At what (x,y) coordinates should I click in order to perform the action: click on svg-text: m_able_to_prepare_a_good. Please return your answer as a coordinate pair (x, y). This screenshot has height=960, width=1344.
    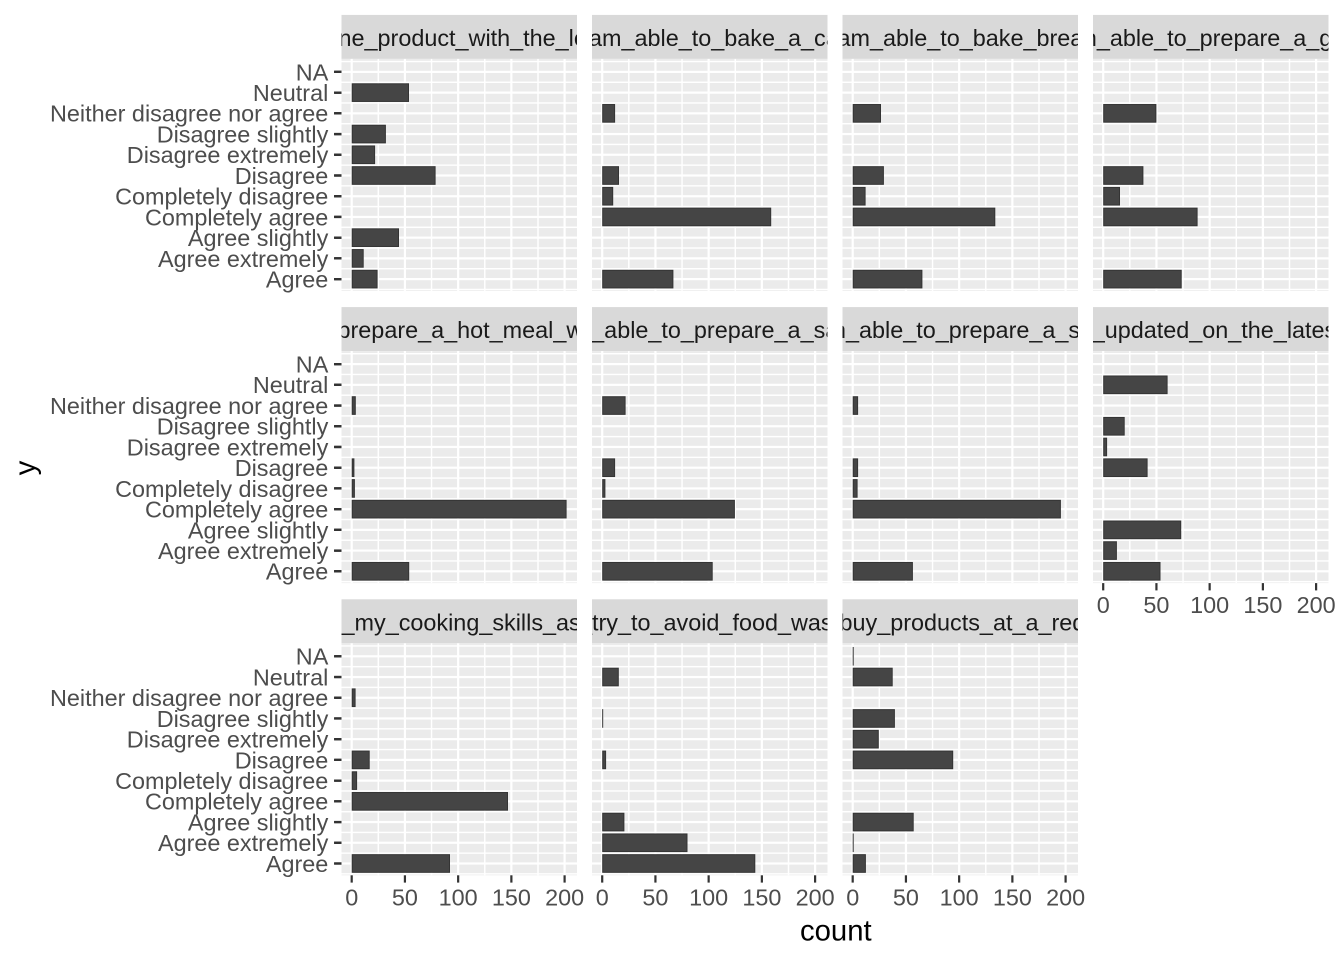
    Looking at the image, I should click on (1210, 38).